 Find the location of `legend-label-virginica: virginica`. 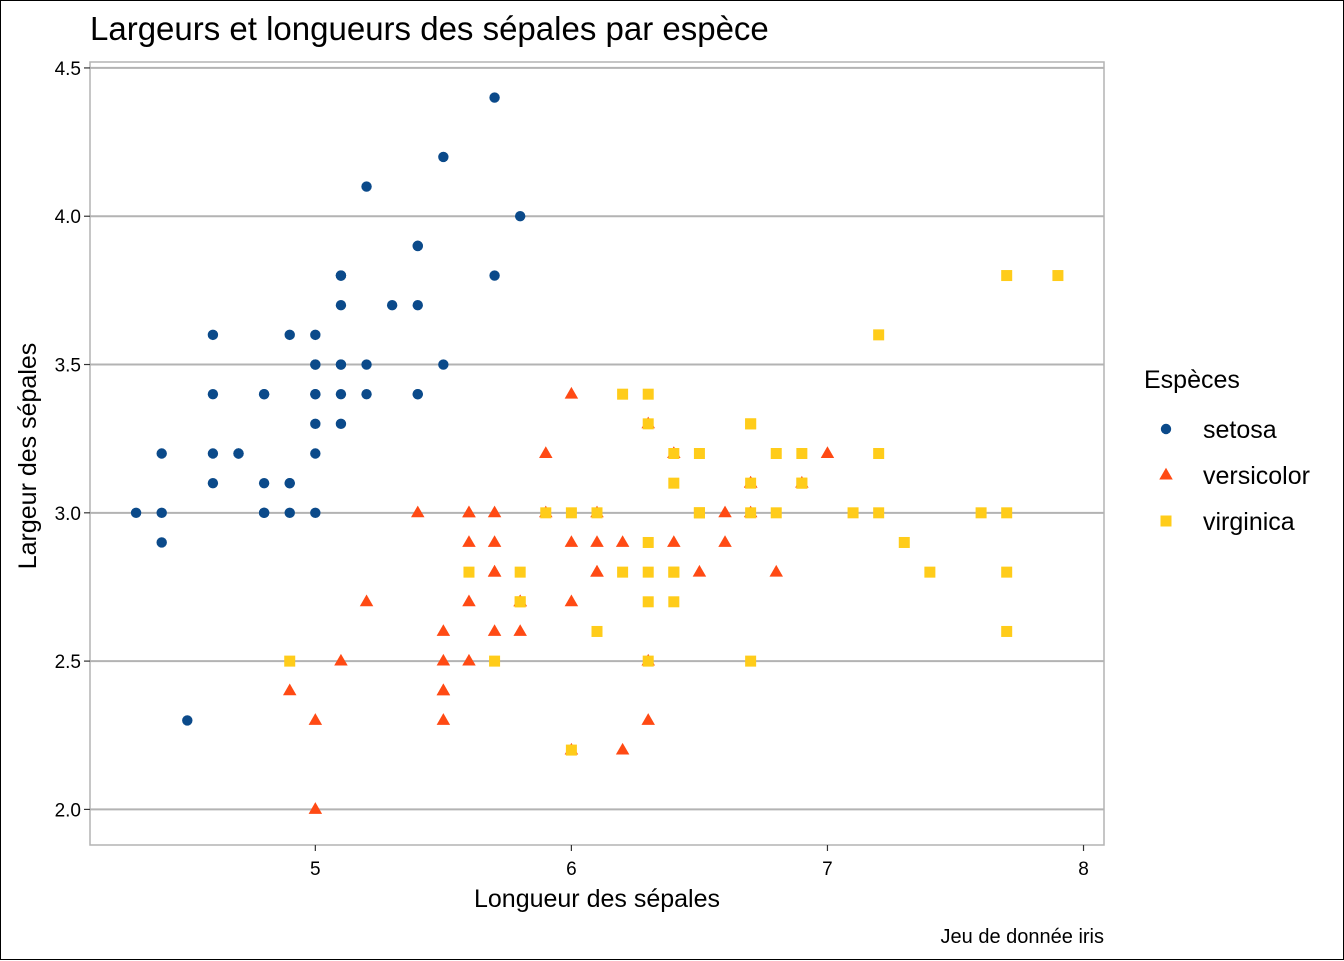

legend-label-virginica: virginica is located at coordinates (1249, 522).